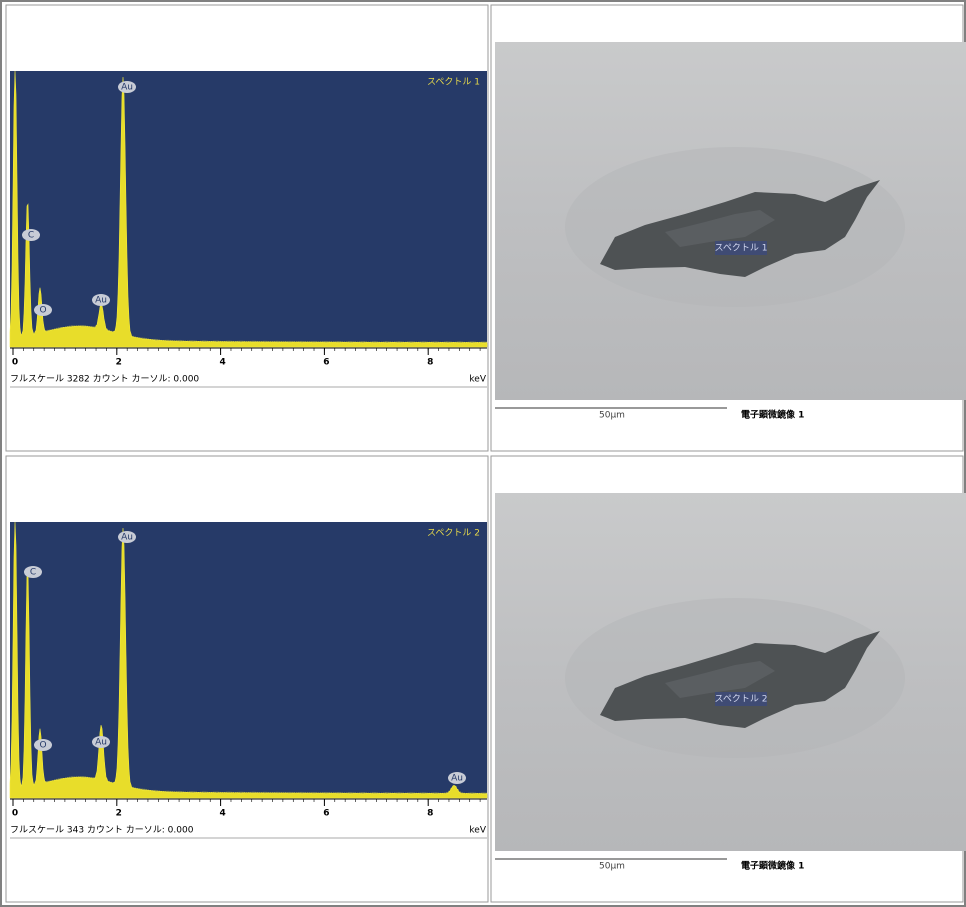 This screenshot has height=907, width=966. Describe the element at coordinates (453, 82) in the screenshot. I see `spectrum-title: スペクトル 1` at that location.